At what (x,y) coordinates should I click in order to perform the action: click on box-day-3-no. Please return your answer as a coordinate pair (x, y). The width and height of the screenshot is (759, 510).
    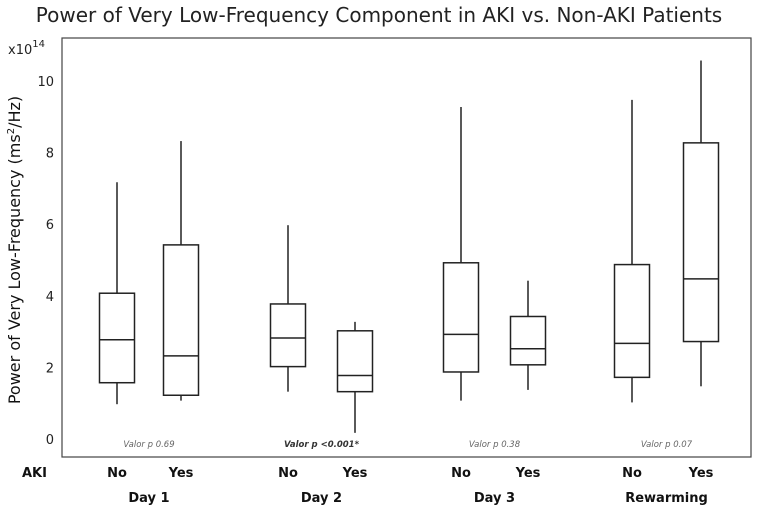
    Looking at the image, I should click on (461, 254).